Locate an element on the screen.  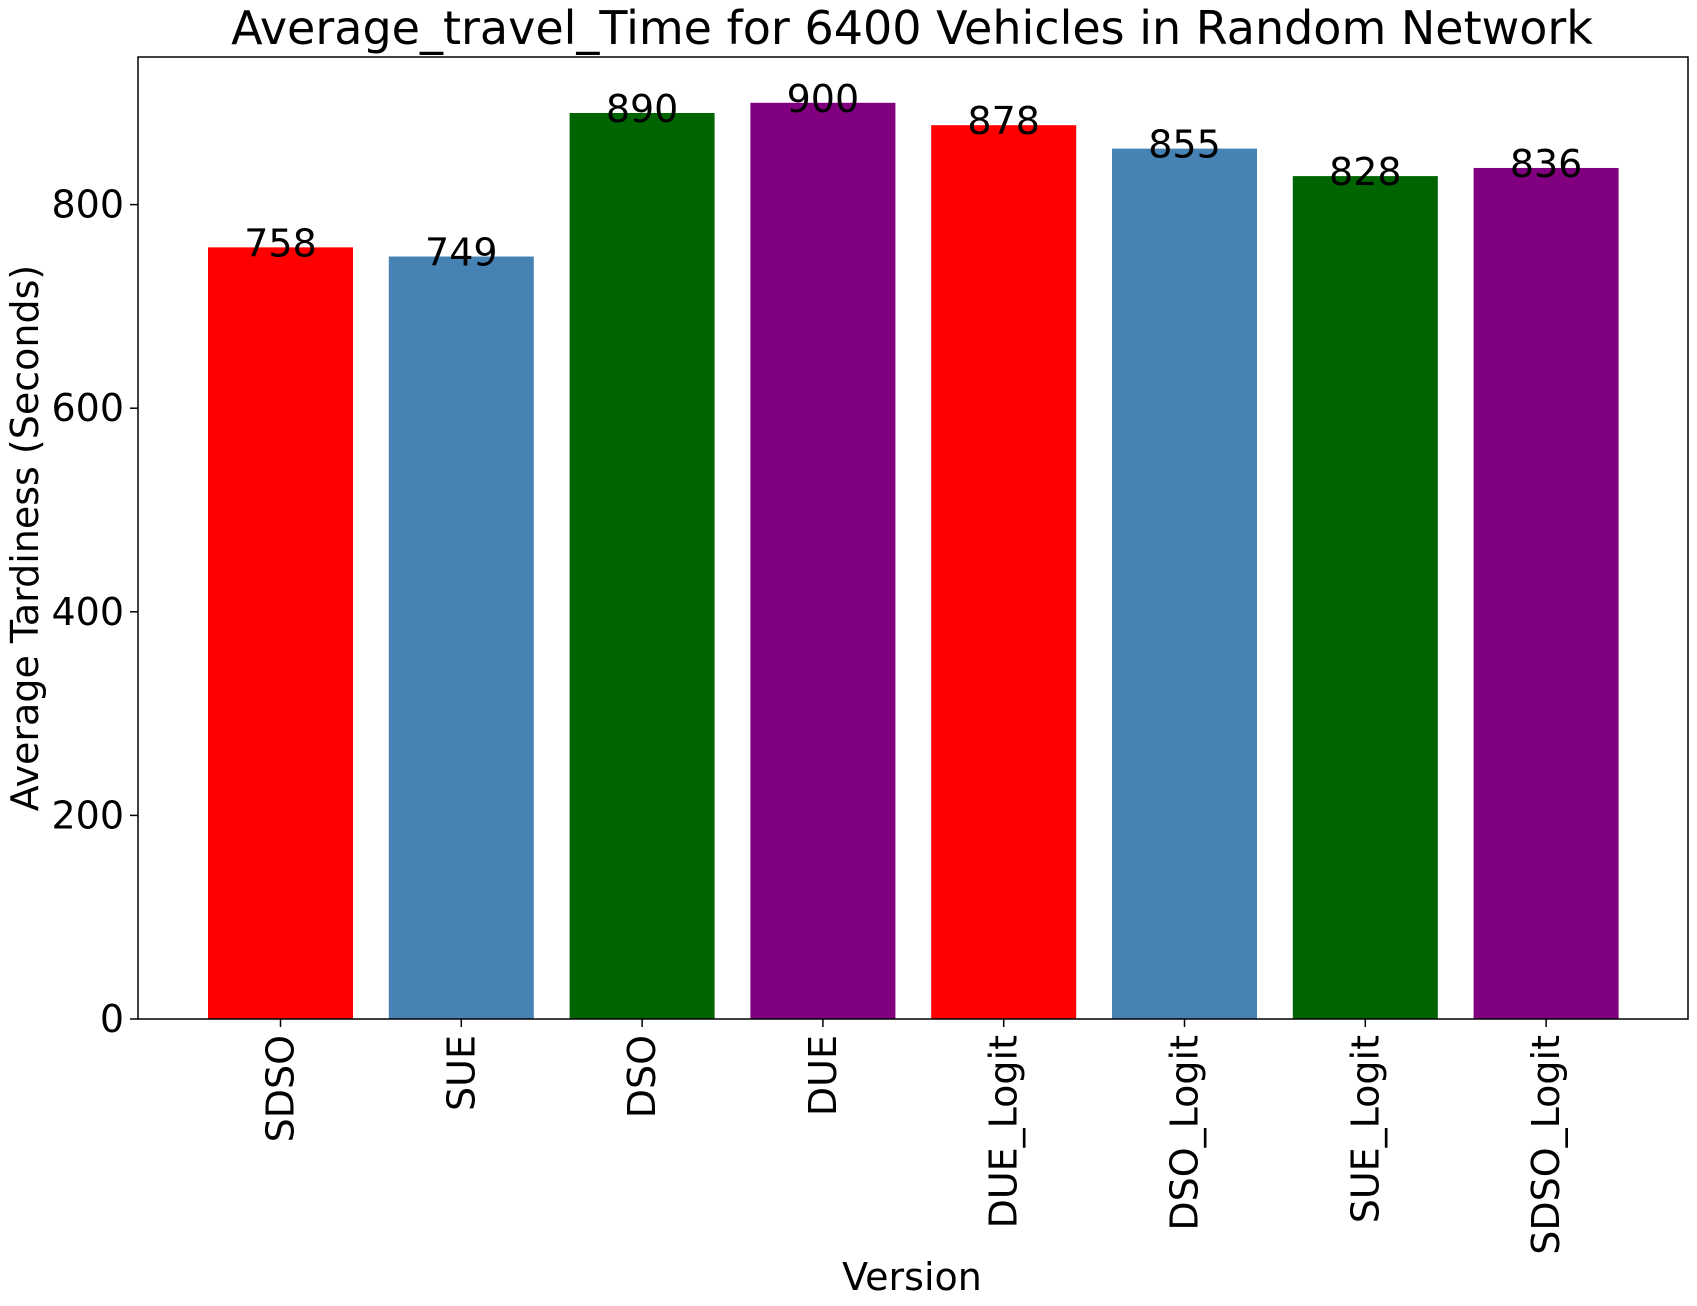
bar-sue-logit is located at coordinates (1365, 598).